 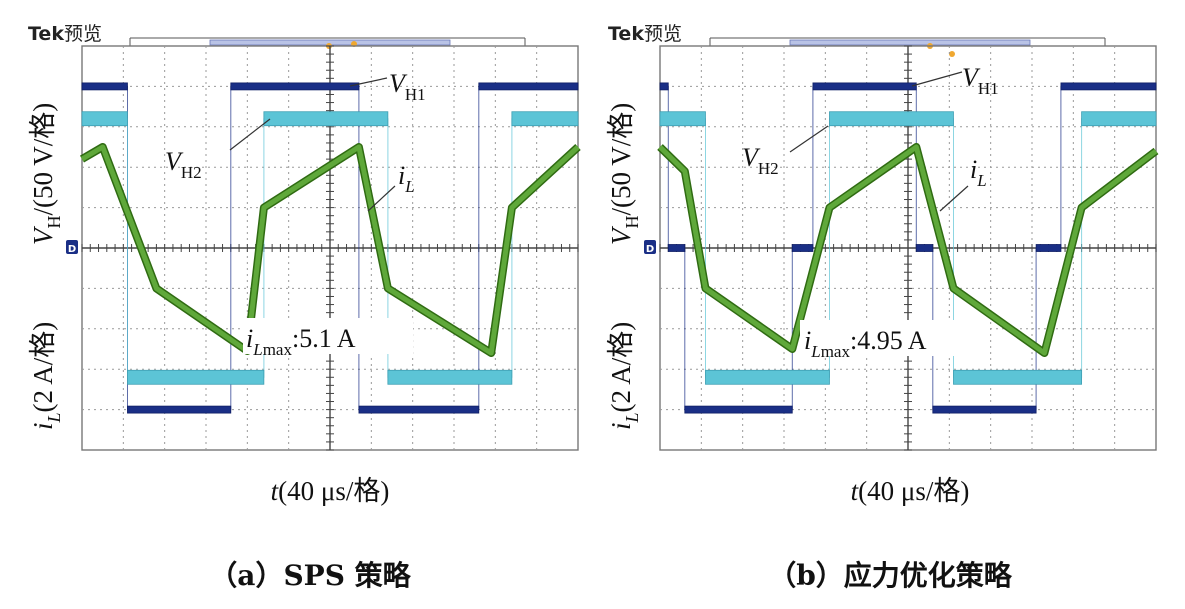 I want to click on caption-b: （b）应力优化策略, so click(x=890, y=575).